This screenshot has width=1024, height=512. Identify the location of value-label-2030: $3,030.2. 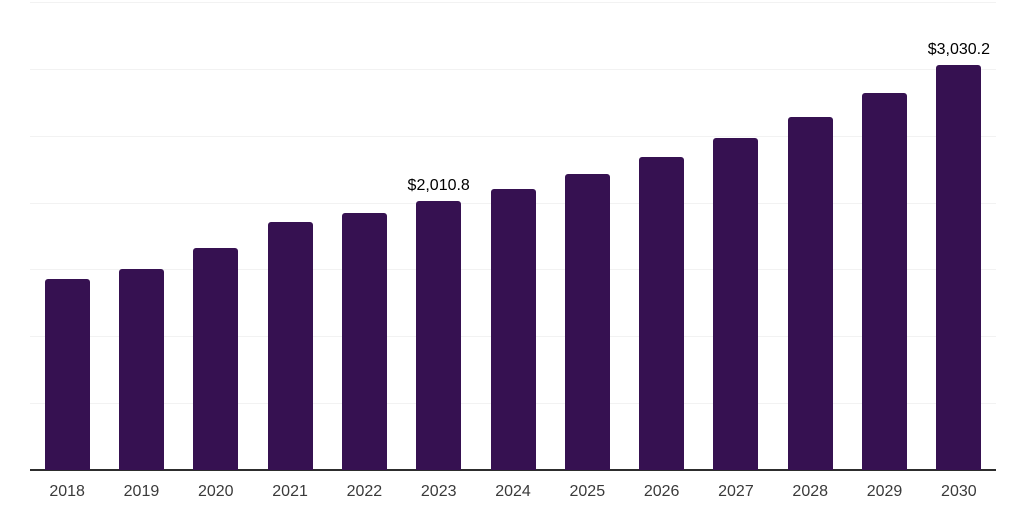
(958, 49).